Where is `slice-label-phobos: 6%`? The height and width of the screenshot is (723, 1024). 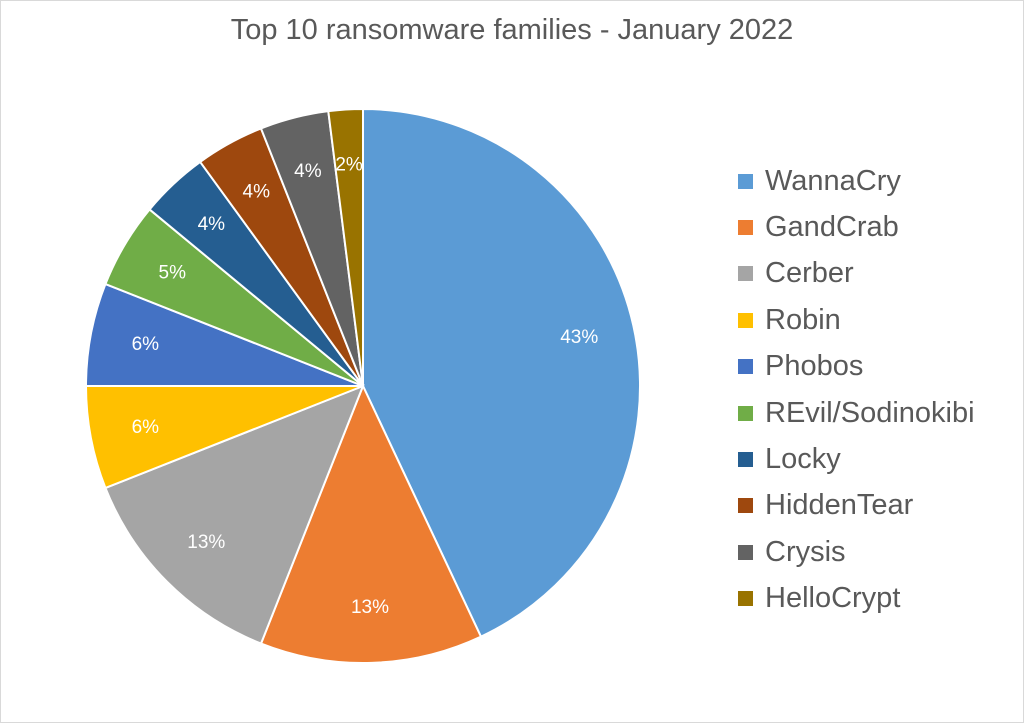
slice-label-phobos: 6% is located at coordinates (146, 344).